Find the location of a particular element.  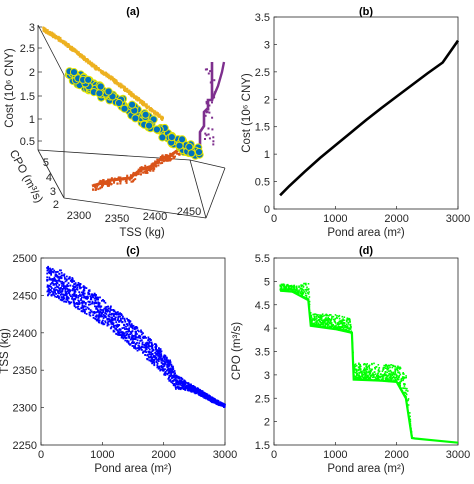

panel-d-title: (d) is located at coordinates (366, 251).